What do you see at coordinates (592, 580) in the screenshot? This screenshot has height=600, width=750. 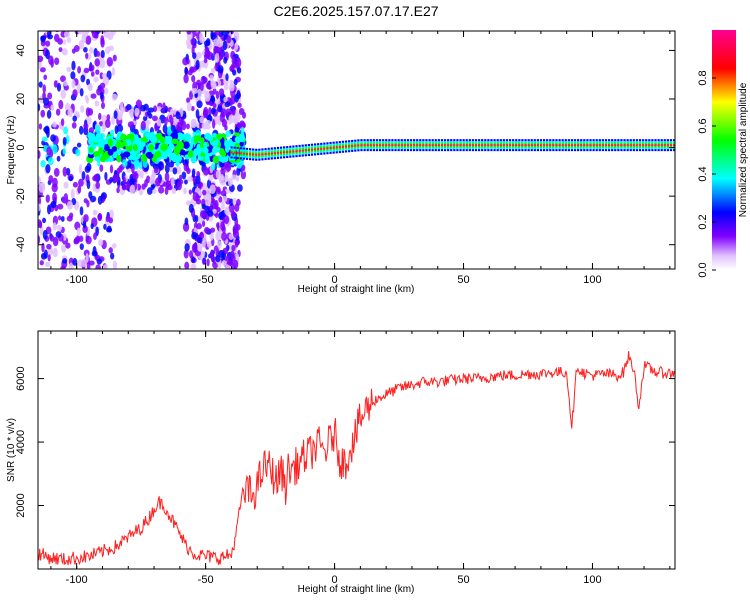 I see `x-tick-label: 100` at bounding box center [592, 580].